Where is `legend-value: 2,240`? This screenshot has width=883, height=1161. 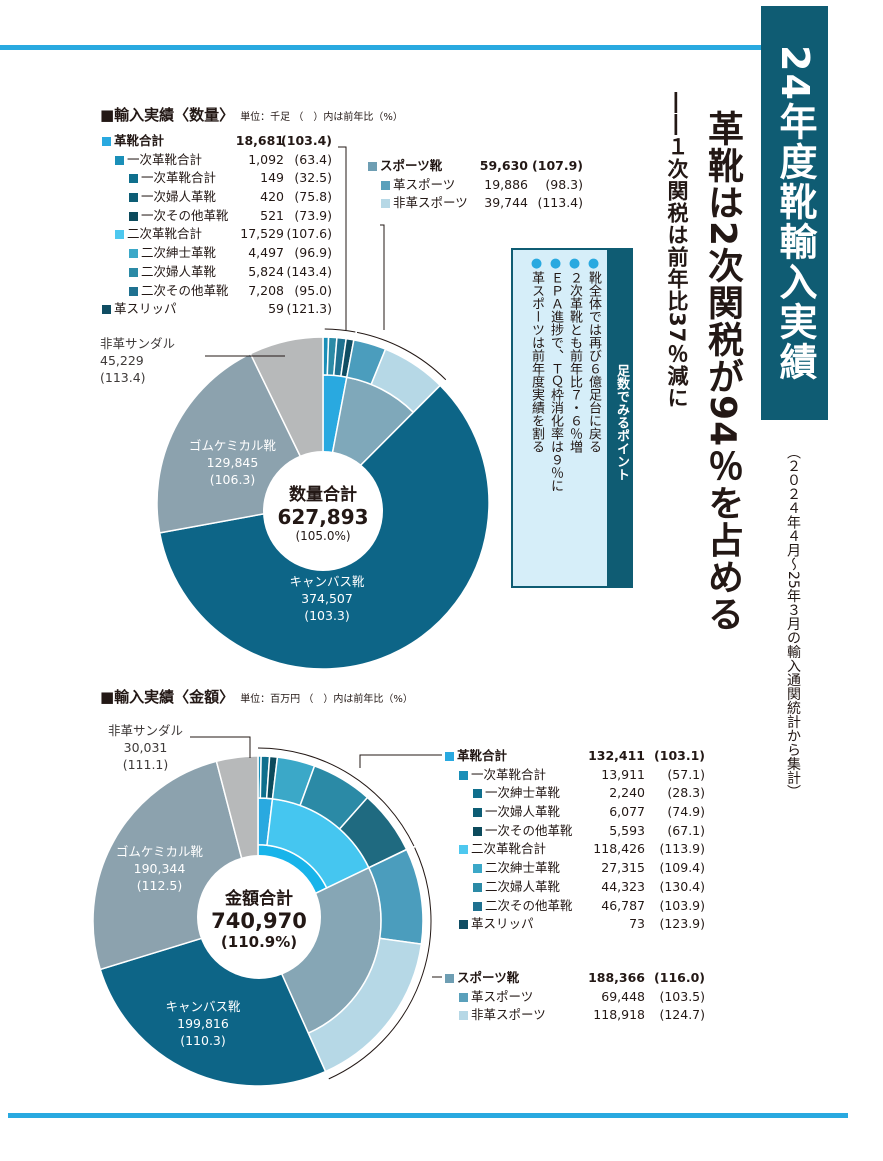
legend-value: 2,240 is located at coordinates (627, 793).